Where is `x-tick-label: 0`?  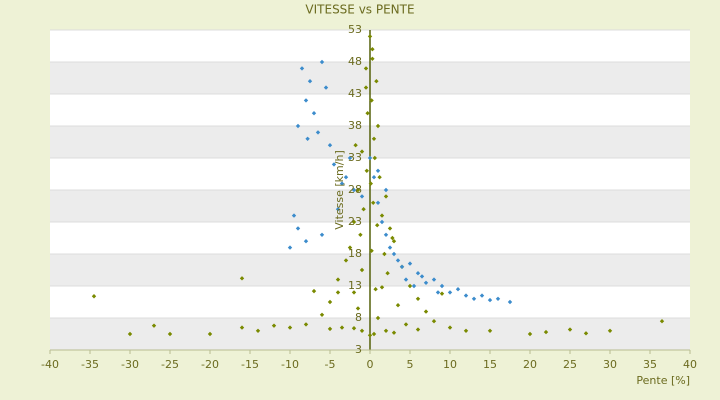 x-tick-label: 0 is located at coordinates (370, 364).